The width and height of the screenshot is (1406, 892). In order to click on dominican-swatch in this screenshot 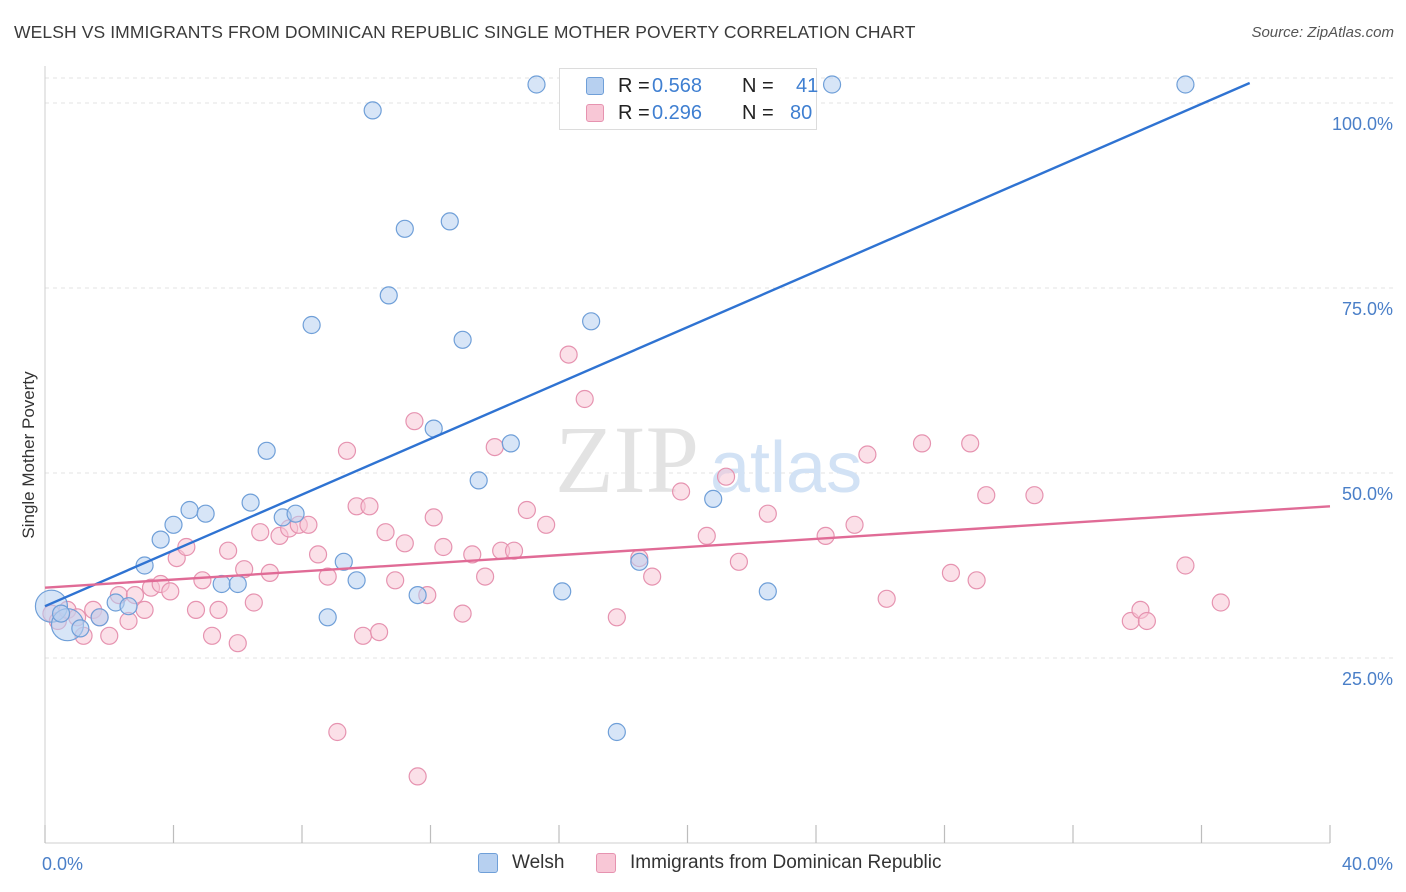, I will do `click(606, 863)`.